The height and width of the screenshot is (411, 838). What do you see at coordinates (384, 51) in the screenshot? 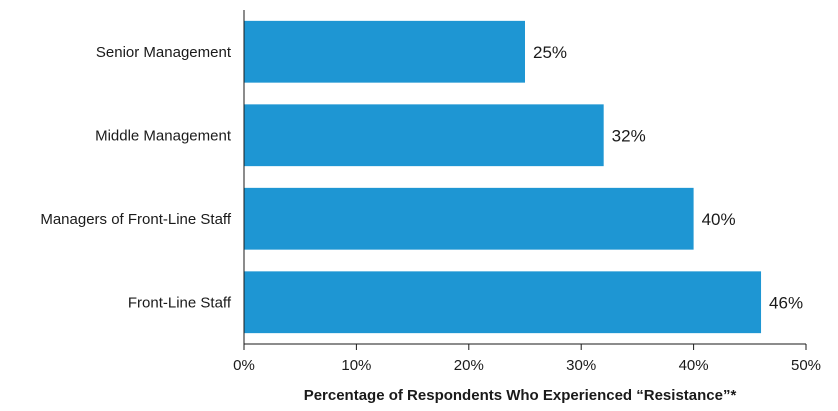
I see `bar-senior-management` at bounding box center [384, 51].